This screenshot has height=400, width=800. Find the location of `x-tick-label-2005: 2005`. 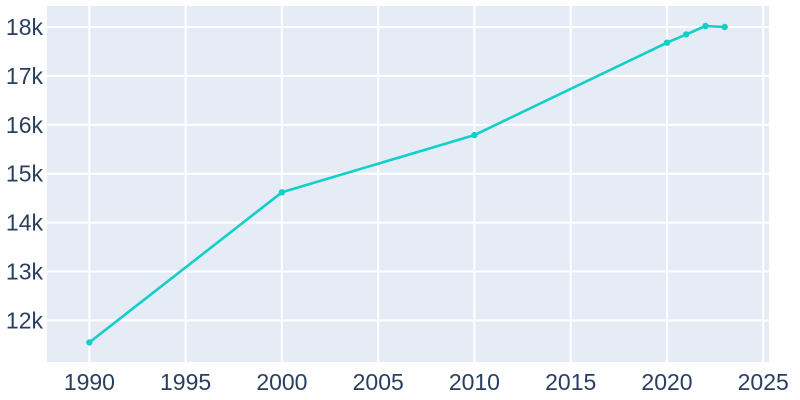

x-tick-label-2005: 2005 is located at coordinates (378, 382).